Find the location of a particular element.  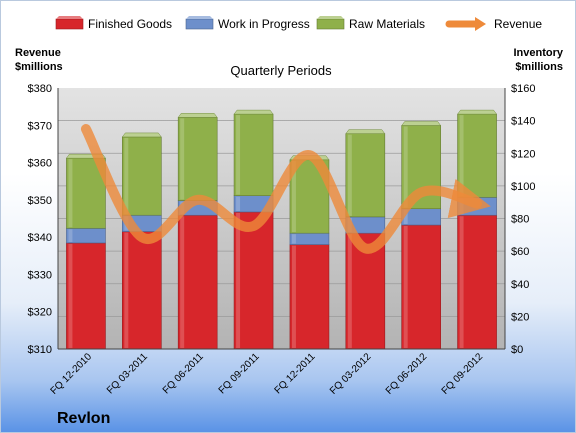

right-tick-label: $160 is located at coordinates (523, 89).